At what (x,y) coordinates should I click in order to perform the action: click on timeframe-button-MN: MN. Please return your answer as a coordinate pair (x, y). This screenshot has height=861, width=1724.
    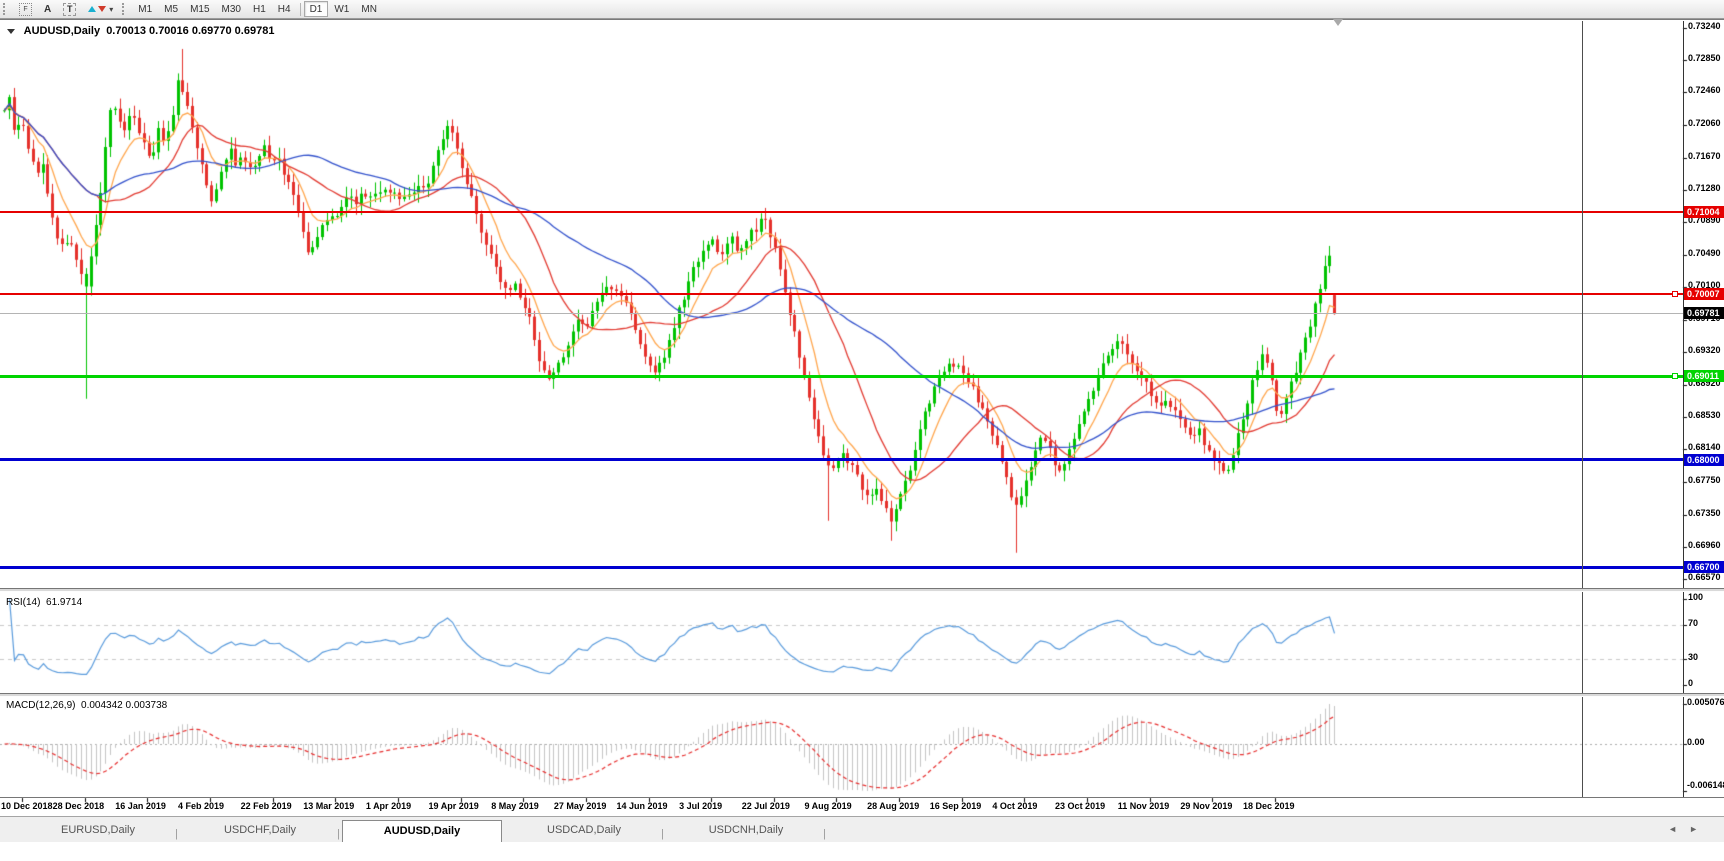
    Looking at the image, I should click on (369, 9).